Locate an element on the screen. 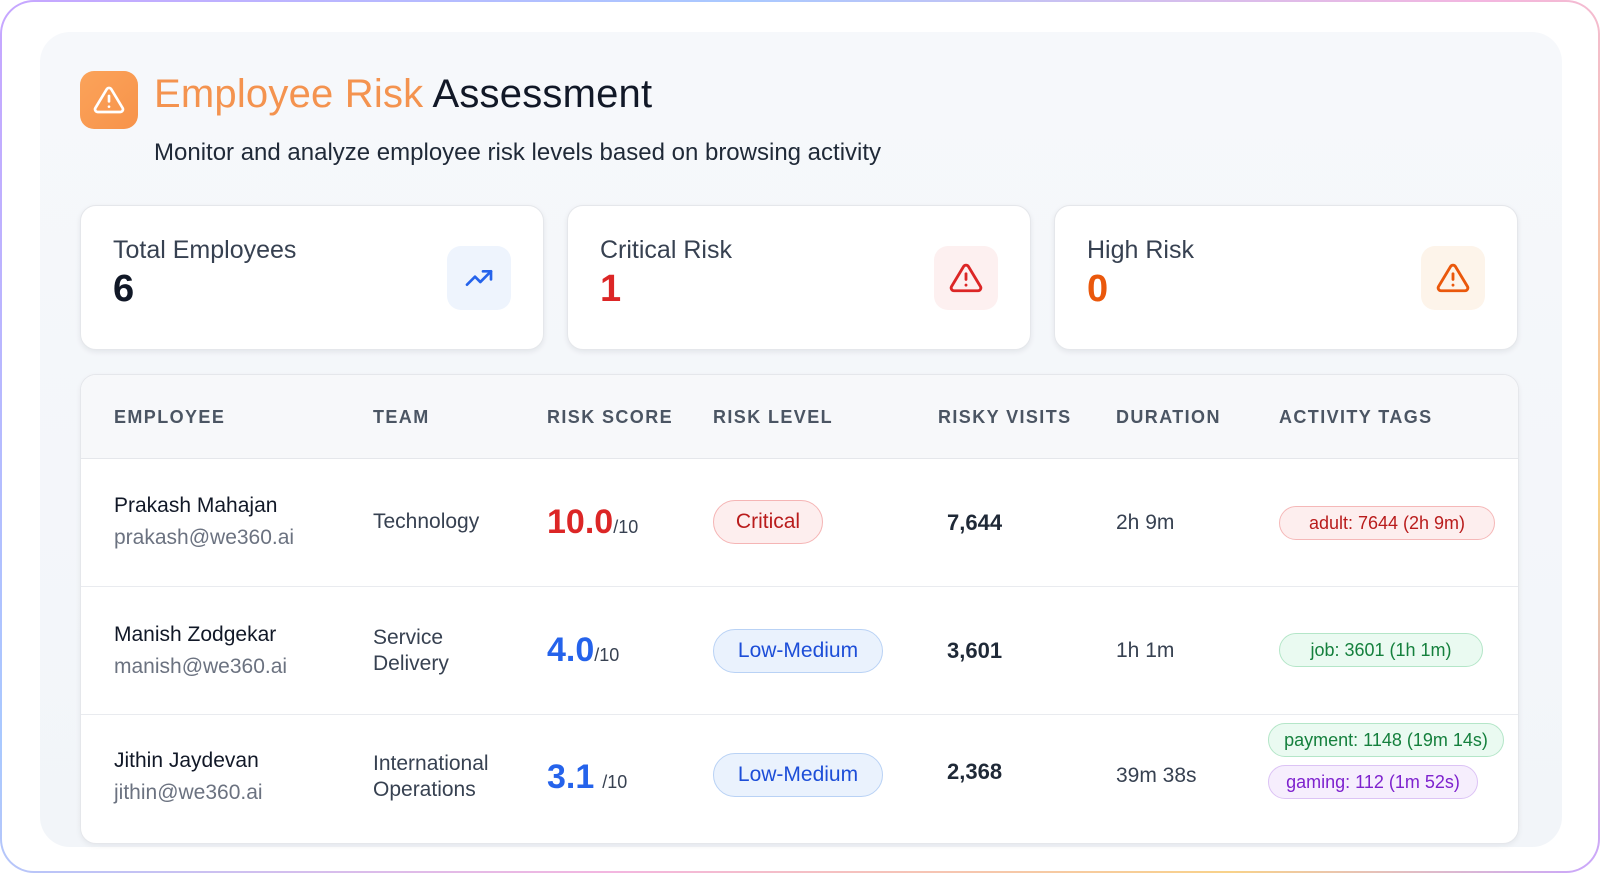  risky-visits: 2,368 is located at coordinates (975, 771).